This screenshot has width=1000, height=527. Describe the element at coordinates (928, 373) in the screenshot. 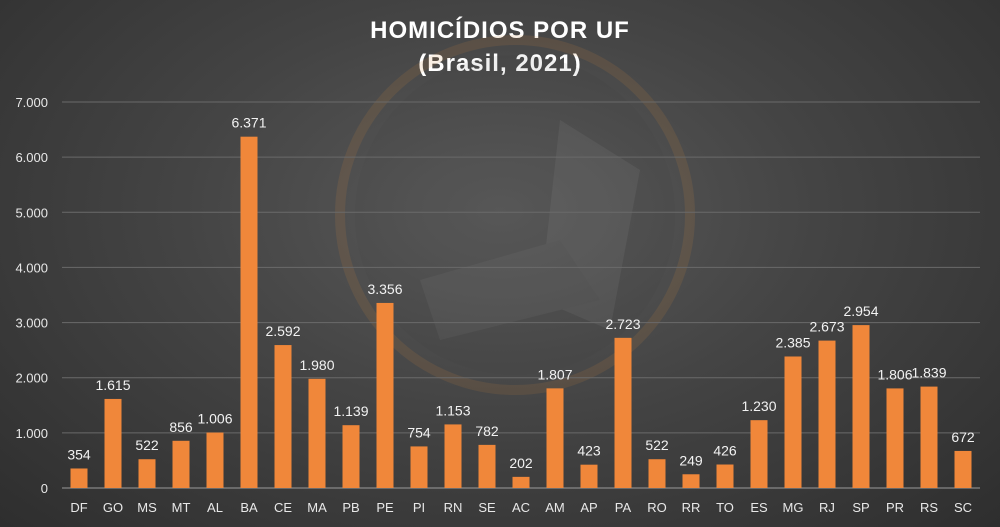

I see `bar-value-label: 1.839` at that location.